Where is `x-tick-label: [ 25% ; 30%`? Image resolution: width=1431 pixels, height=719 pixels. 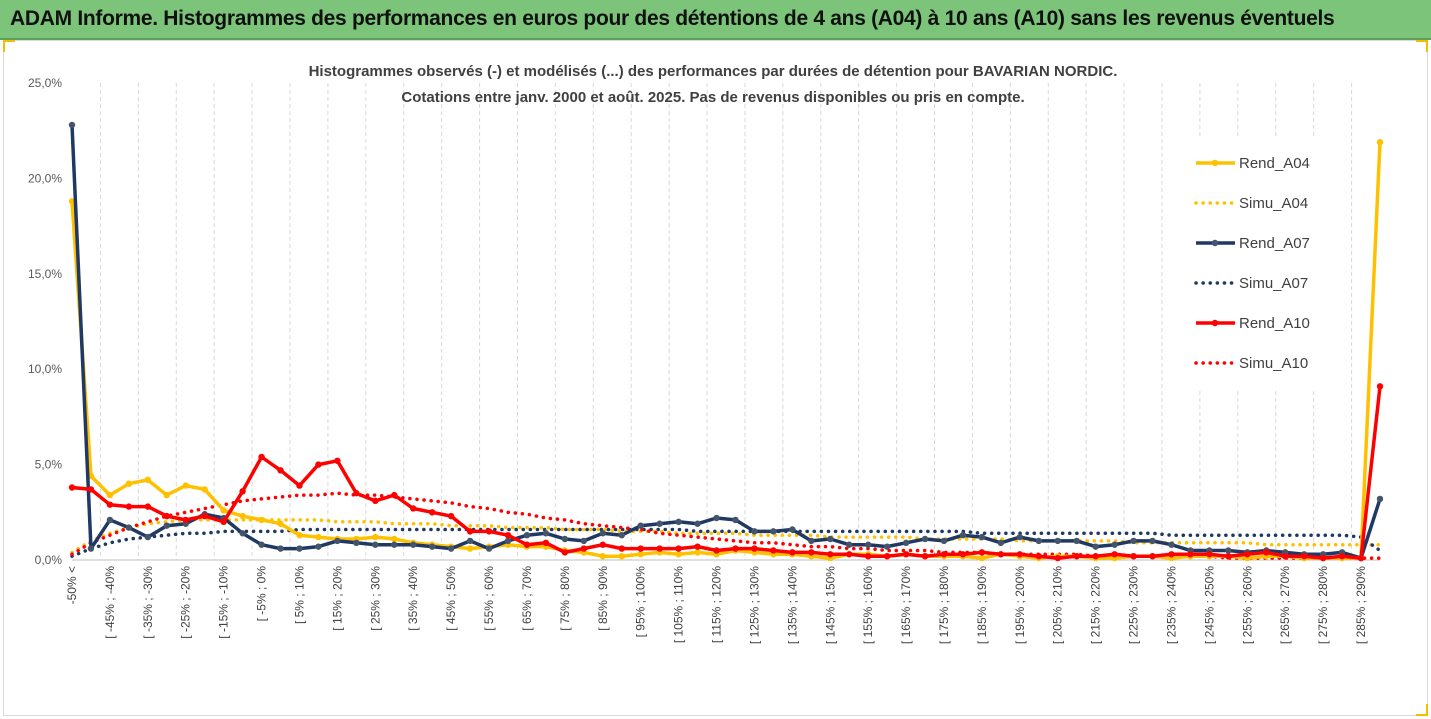 x-tick-label: [ 25% ; 30% is located at coordinates (375, 598).